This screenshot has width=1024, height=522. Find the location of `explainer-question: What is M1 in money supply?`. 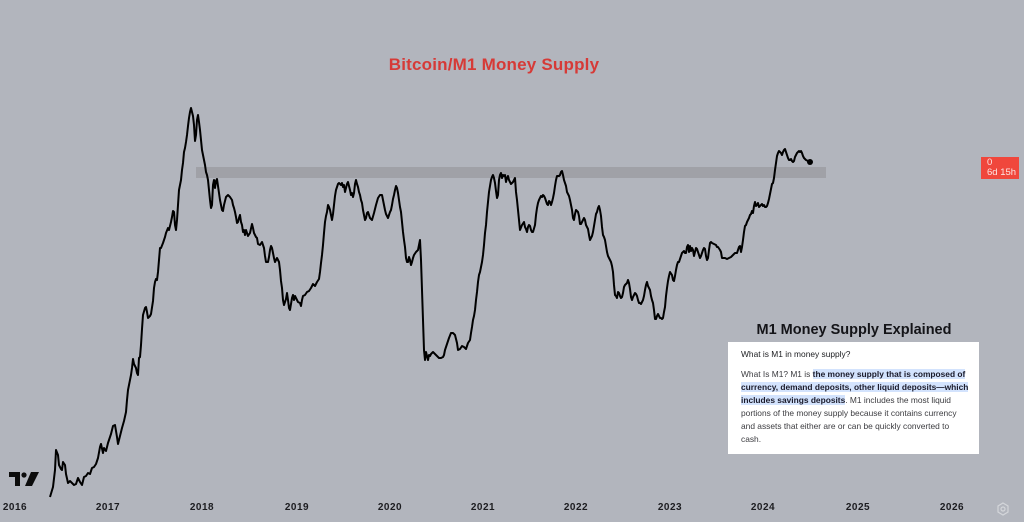

explainer-question: What is M1 in money supply? is located at coordinates (796, 354).